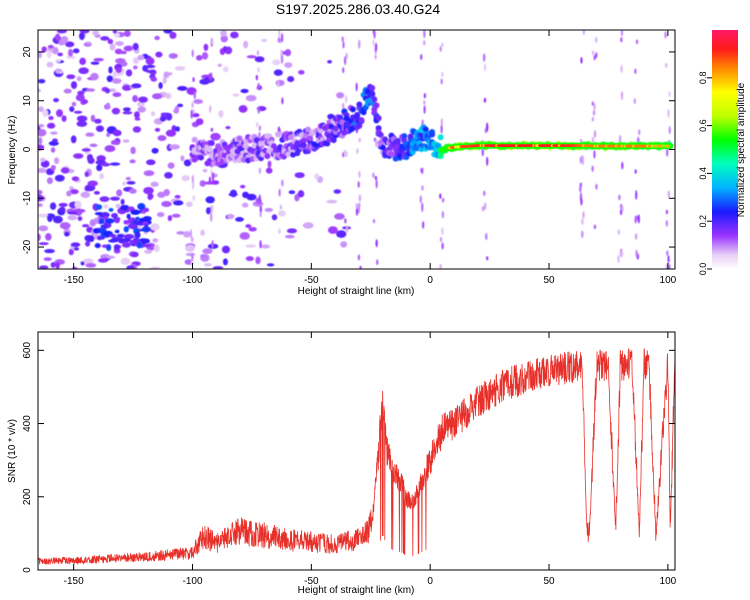 The height and width of the screenshot is (600, 750). What do you see at coordinates (27, 198) in the screenshot?
I see `y-tick-label: -10` at bounding box center [27, 198].